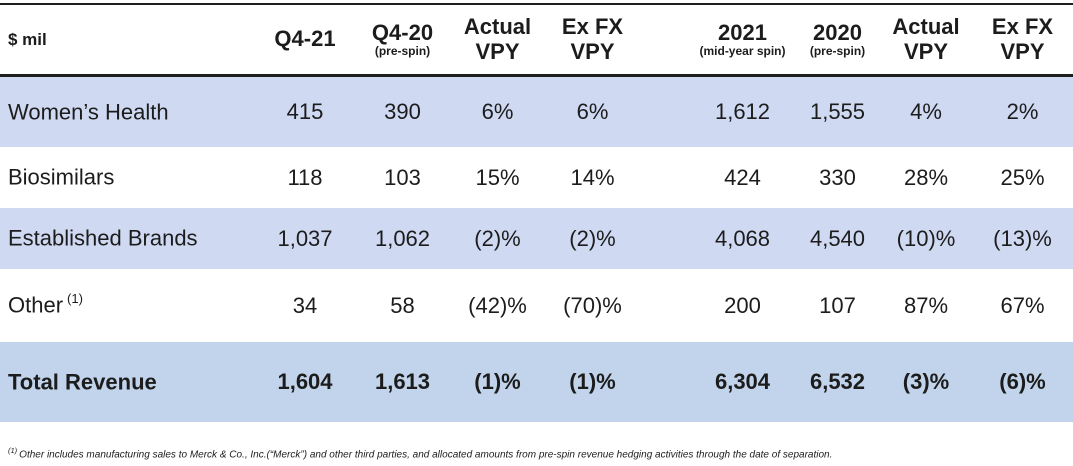 This screenshot has width=1073, height=466. Describe the element at coordinates (1022, 111) in the screenshot. I see `data-cell: 2%` at that location.